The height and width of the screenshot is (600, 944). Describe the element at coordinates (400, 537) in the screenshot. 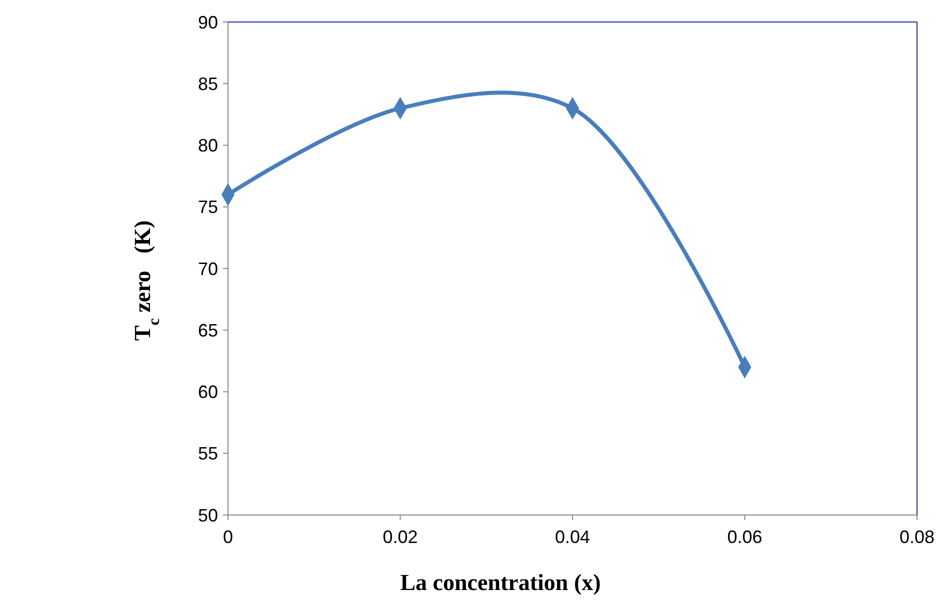

I see `x-tick-label: 0.02` at that location.